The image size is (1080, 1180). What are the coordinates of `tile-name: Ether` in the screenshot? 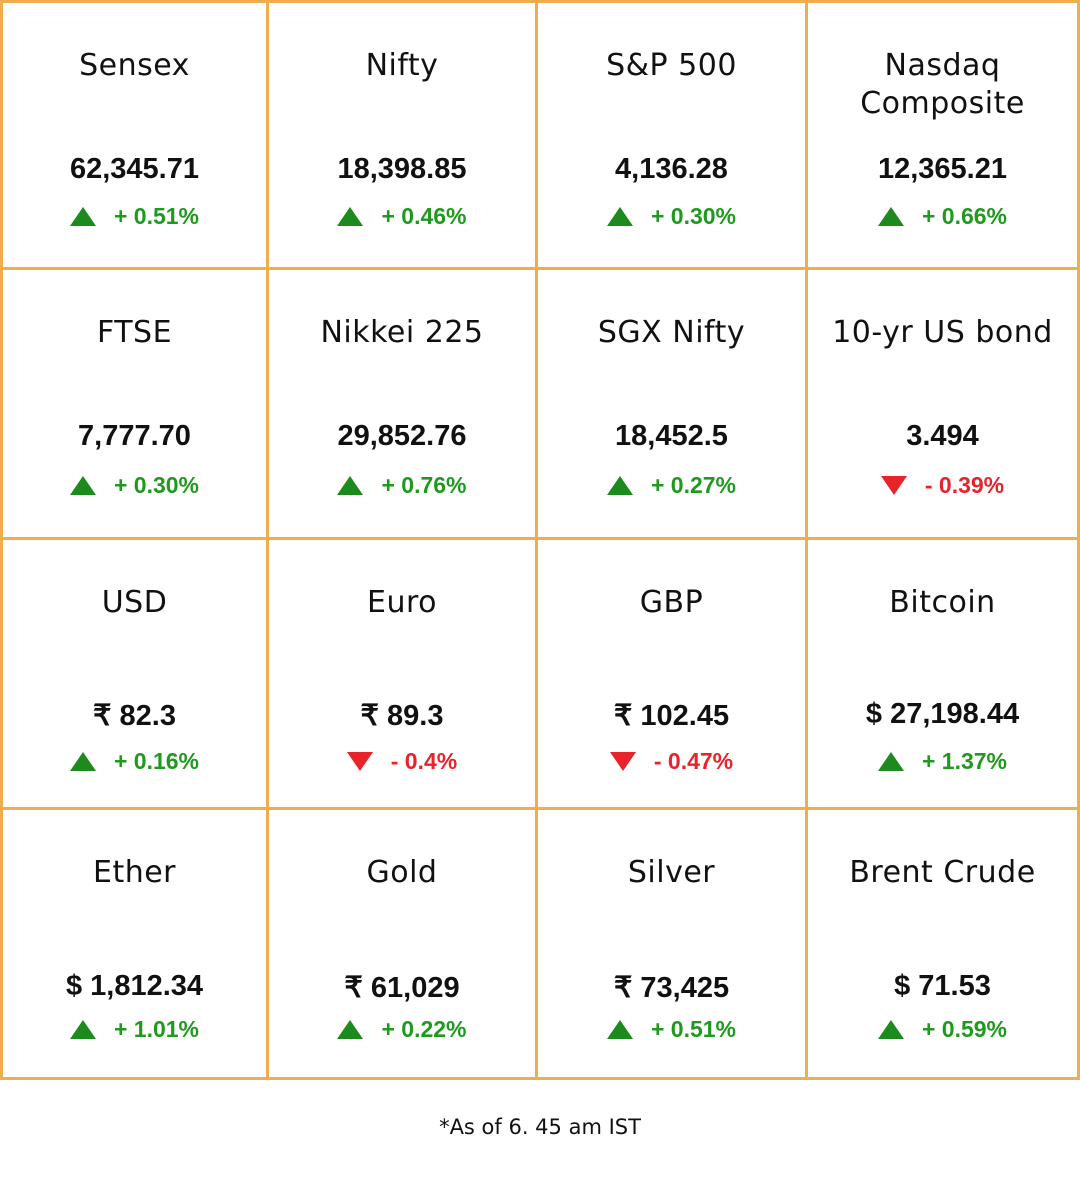 It's located at (134, 872).